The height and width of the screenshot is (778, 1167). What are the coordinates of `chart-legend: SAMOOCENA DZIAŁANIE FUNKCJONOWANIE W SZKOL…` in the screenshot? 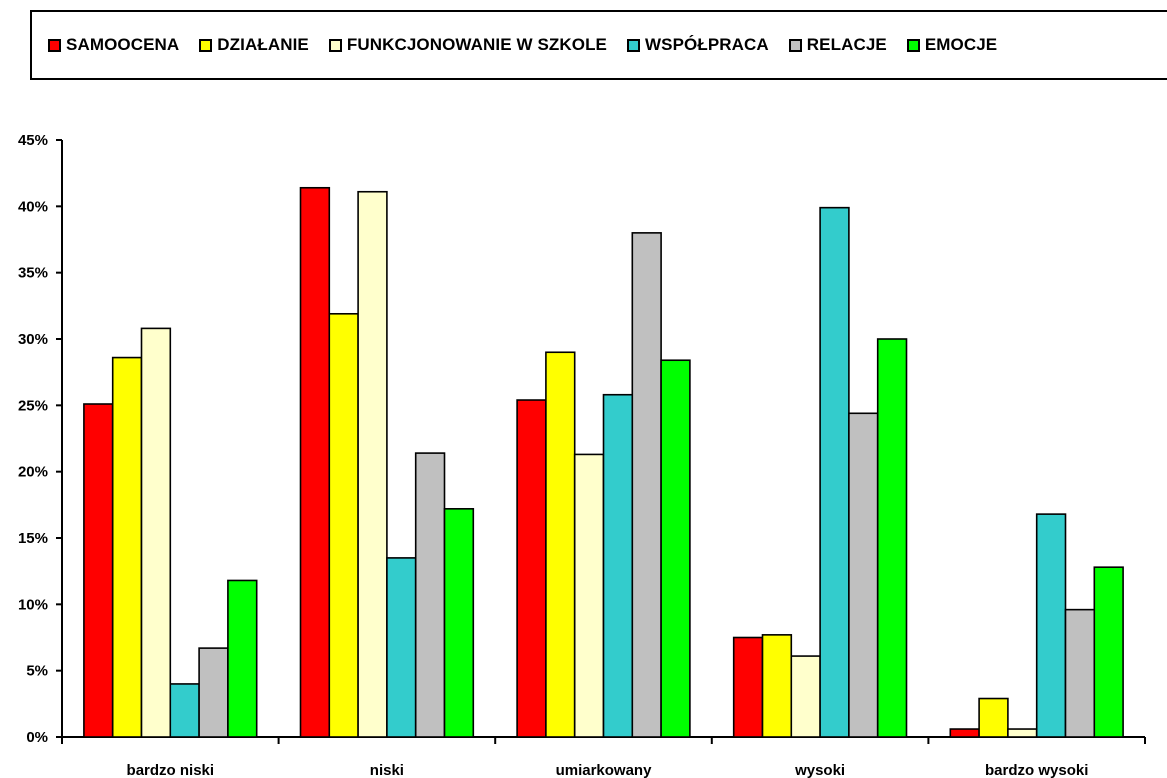 It's located at (598, 45).